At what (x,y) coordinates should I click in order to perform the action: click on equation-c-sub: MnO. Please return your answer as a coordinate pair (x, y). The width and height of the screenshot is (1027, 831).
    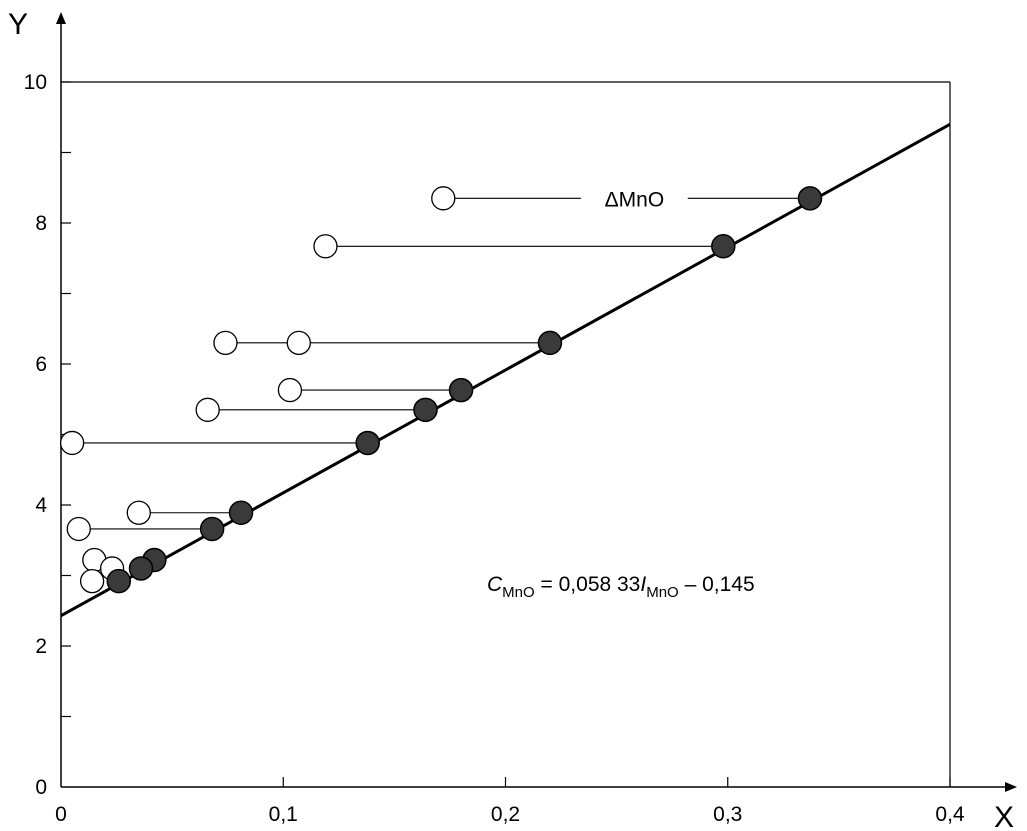
    Looking at the image, I should click on (518, 592).